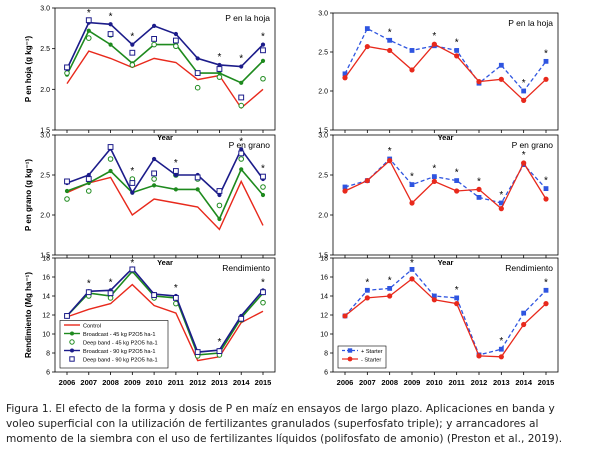  What do you see at coordinates (372, 352) in the screenshot?
I see `legend-label: + Starter` at bounding box center [372, 352].